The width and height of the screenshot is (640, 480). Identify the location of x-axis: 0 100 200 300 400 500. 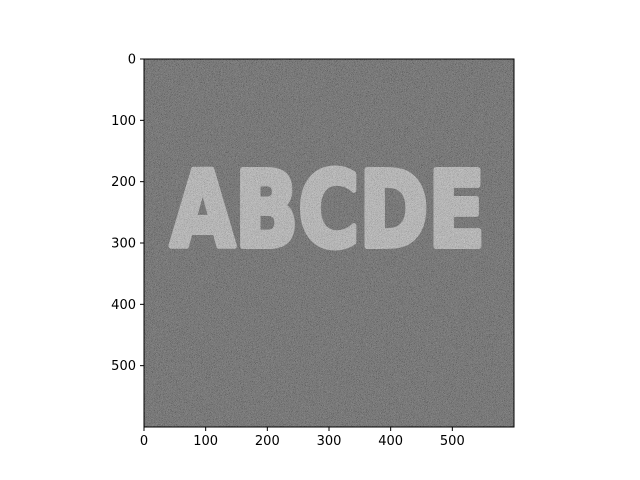
(302, 438).